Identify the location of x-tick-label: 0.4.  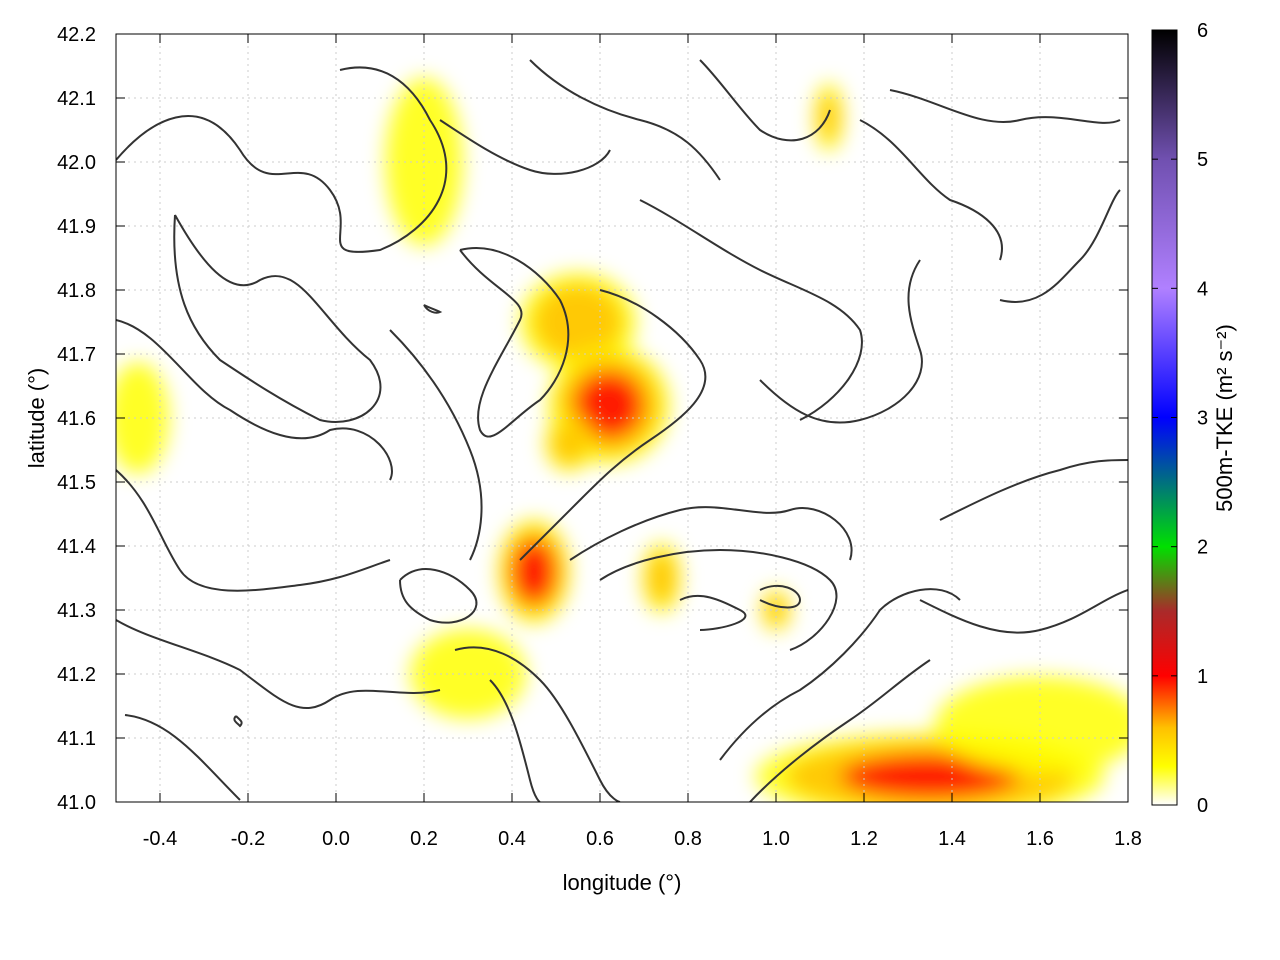
(512, 839).